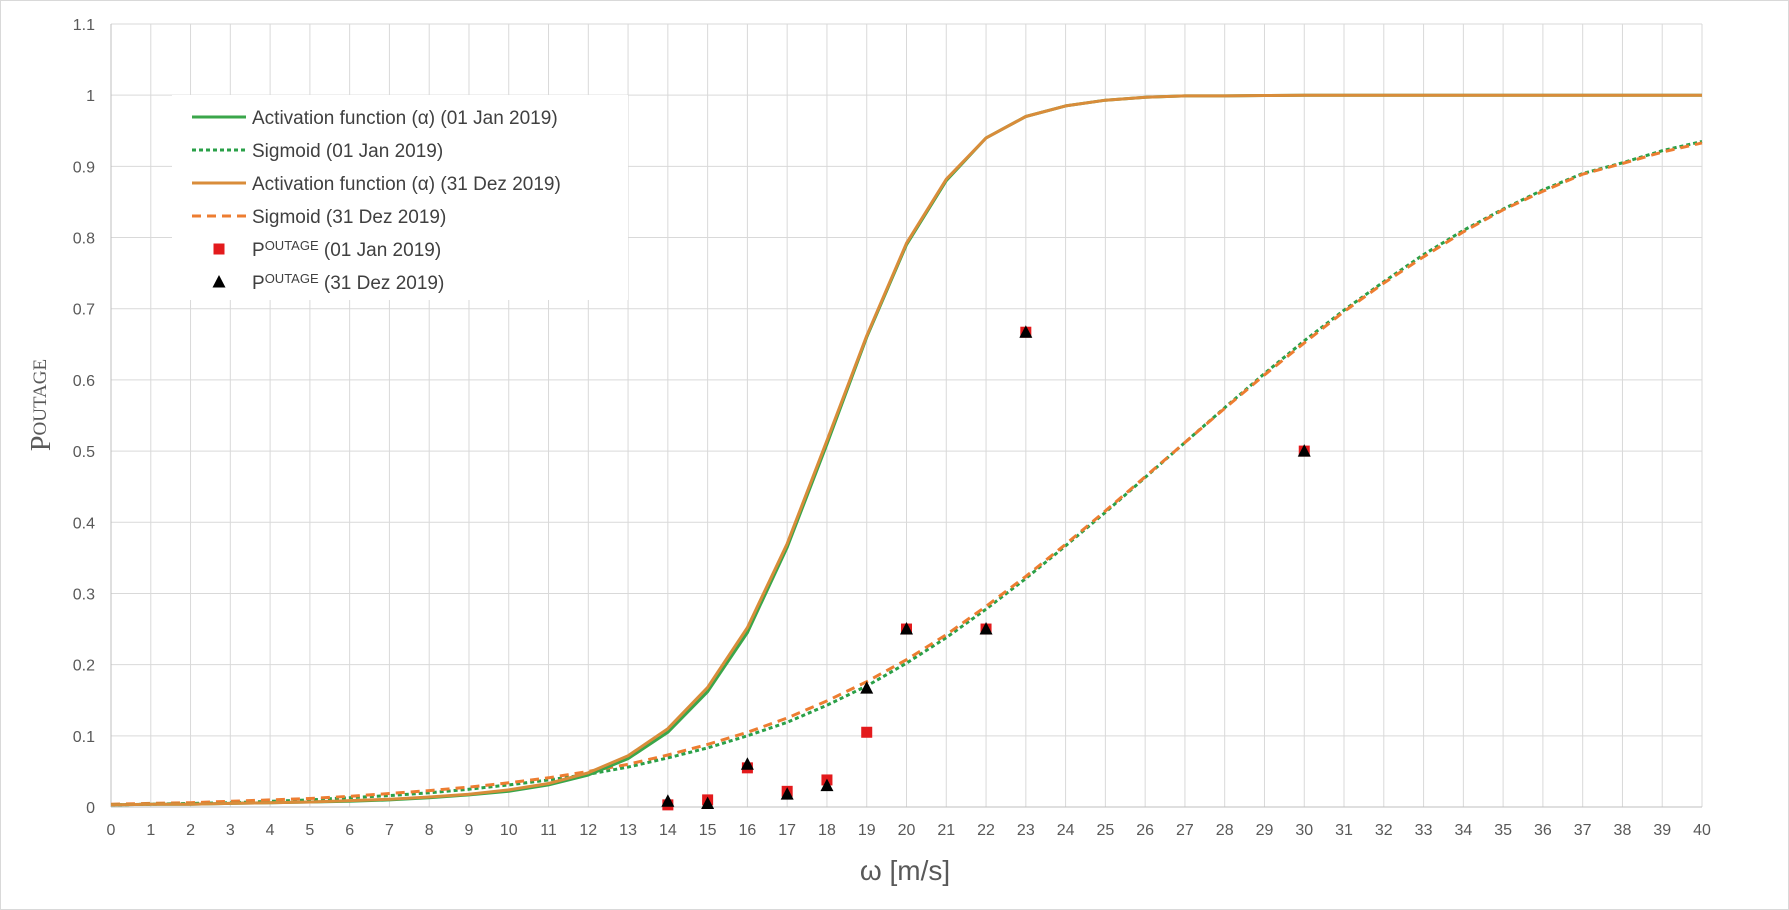 This screenshot has width=1789, height=910. Describe the element at coordinates (429, 830) in the screenshot. I see `x-tick-label: 8` at that location.